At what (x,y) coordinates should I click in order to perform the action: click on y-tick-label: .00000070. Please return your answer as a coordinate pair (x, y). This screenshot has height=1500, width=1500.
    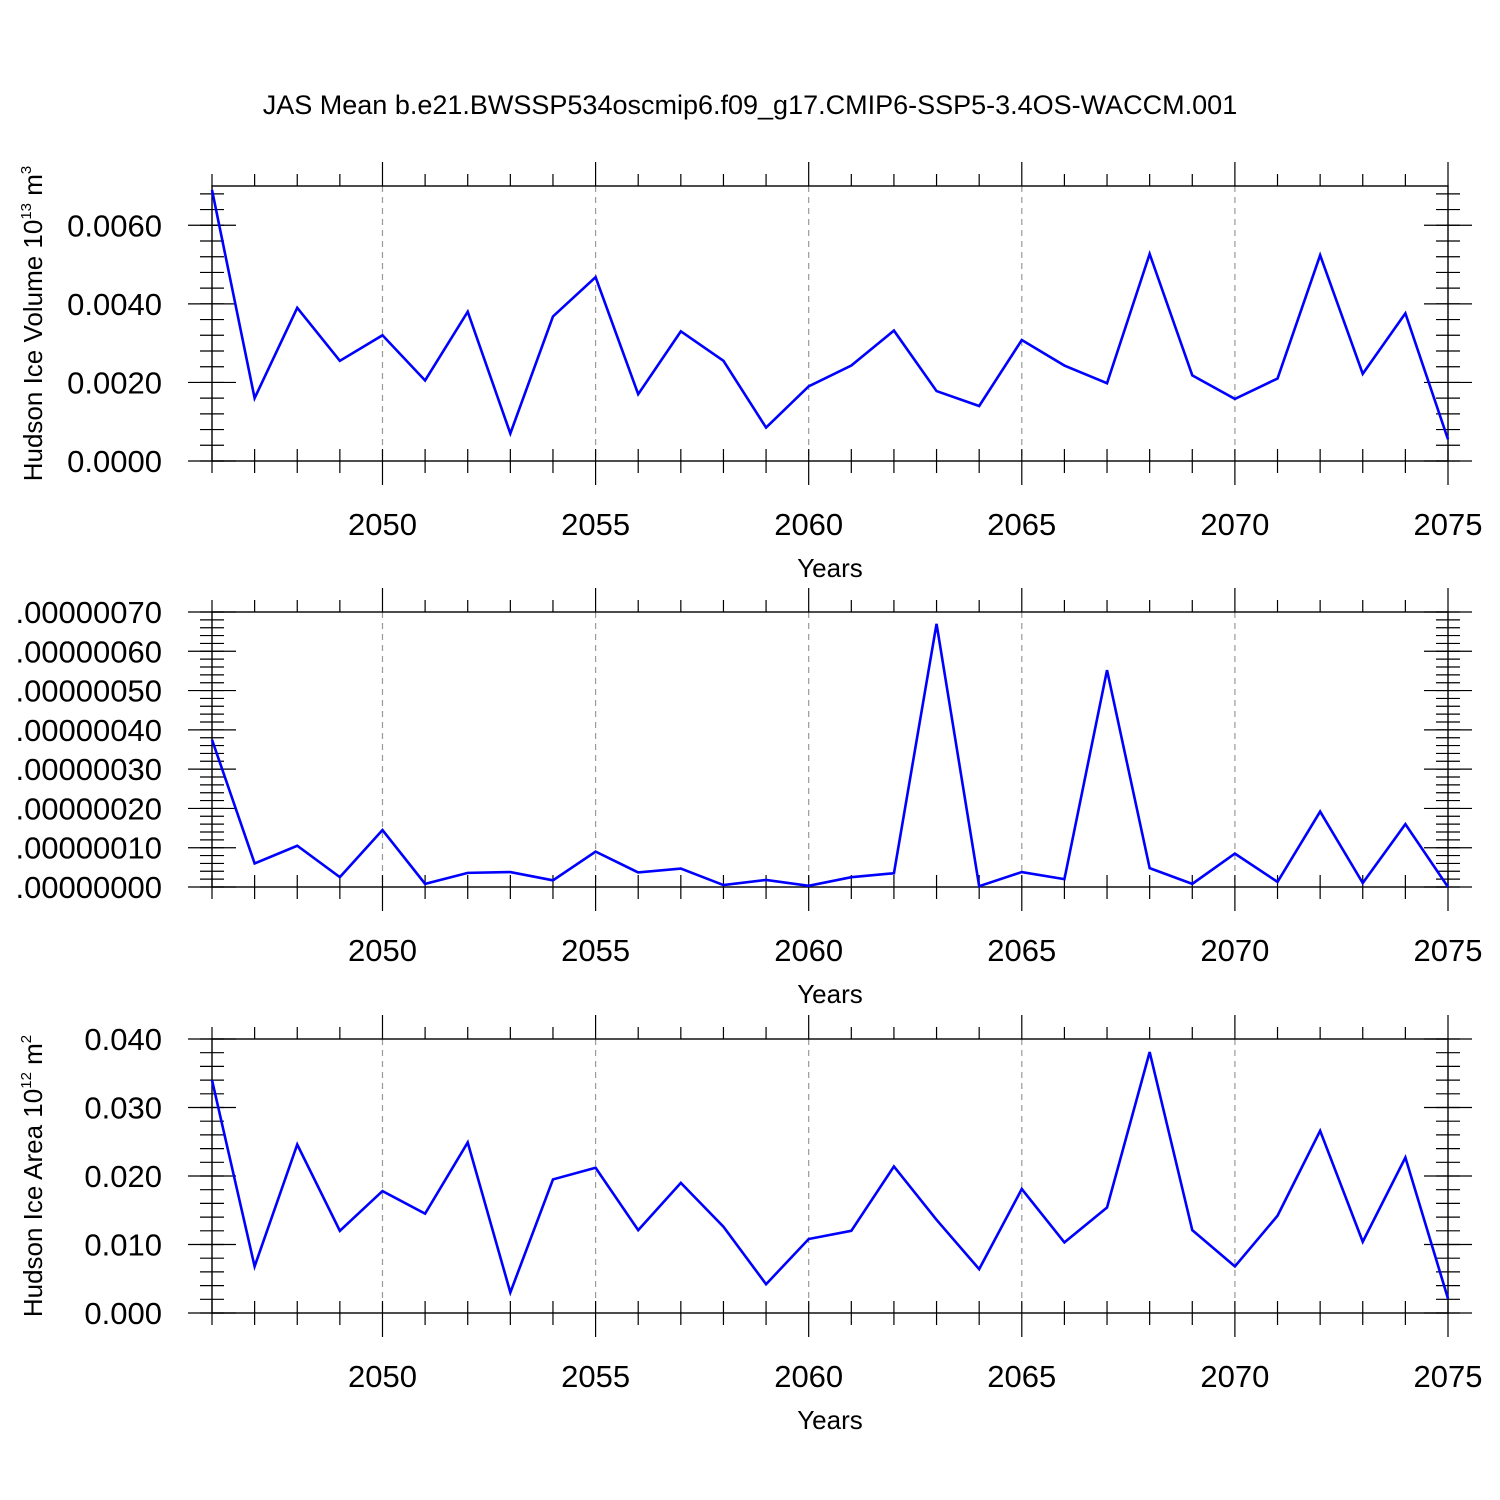
    Looking at the image, I should click on (88, 612).